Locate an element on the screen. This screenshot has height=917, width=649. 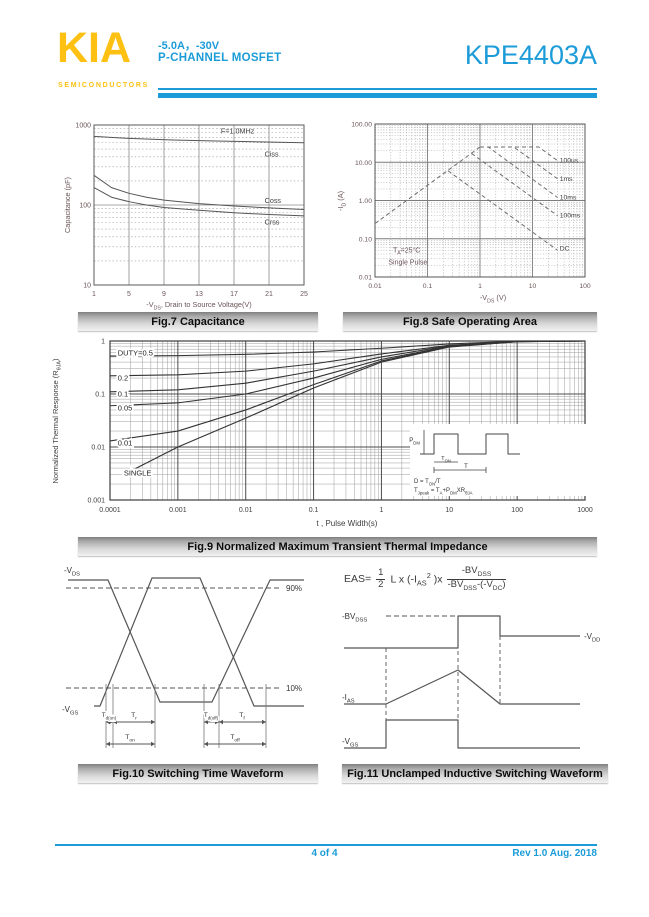
svg-text: DUTY=0.5 is located at coordinates (135, 352).